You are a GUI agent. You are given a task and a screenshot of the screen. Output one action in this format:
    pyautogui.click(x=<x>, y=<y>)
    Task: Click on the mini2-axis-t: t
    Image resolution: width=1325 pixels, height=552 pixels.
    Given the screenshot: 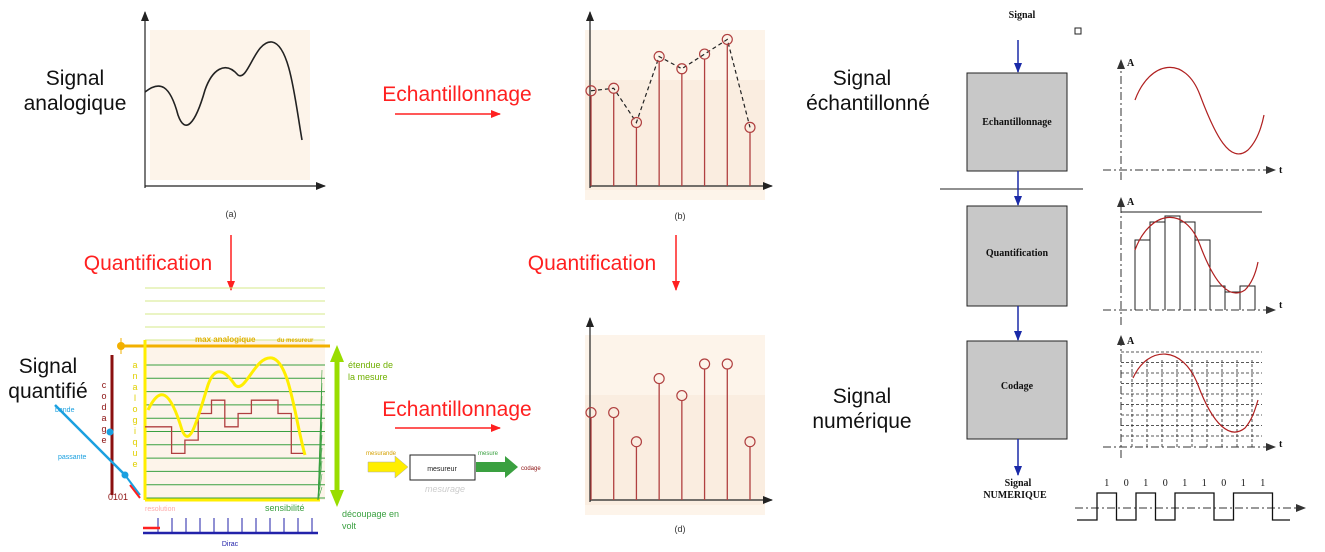 What is the action you would take?
    pyautogui.click(x=1281, y=305)
    